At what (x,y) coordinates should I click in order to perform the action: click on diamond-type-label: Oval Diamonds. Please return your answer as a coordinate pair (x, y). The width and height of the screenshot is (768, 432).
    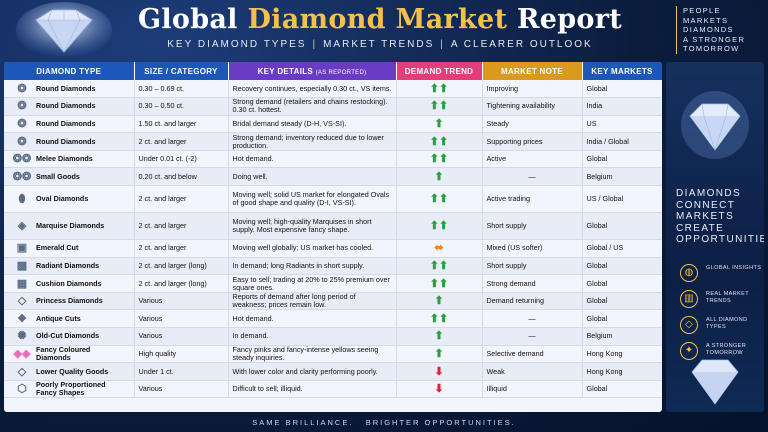
    Looking at the image, I should click on (62, 199).